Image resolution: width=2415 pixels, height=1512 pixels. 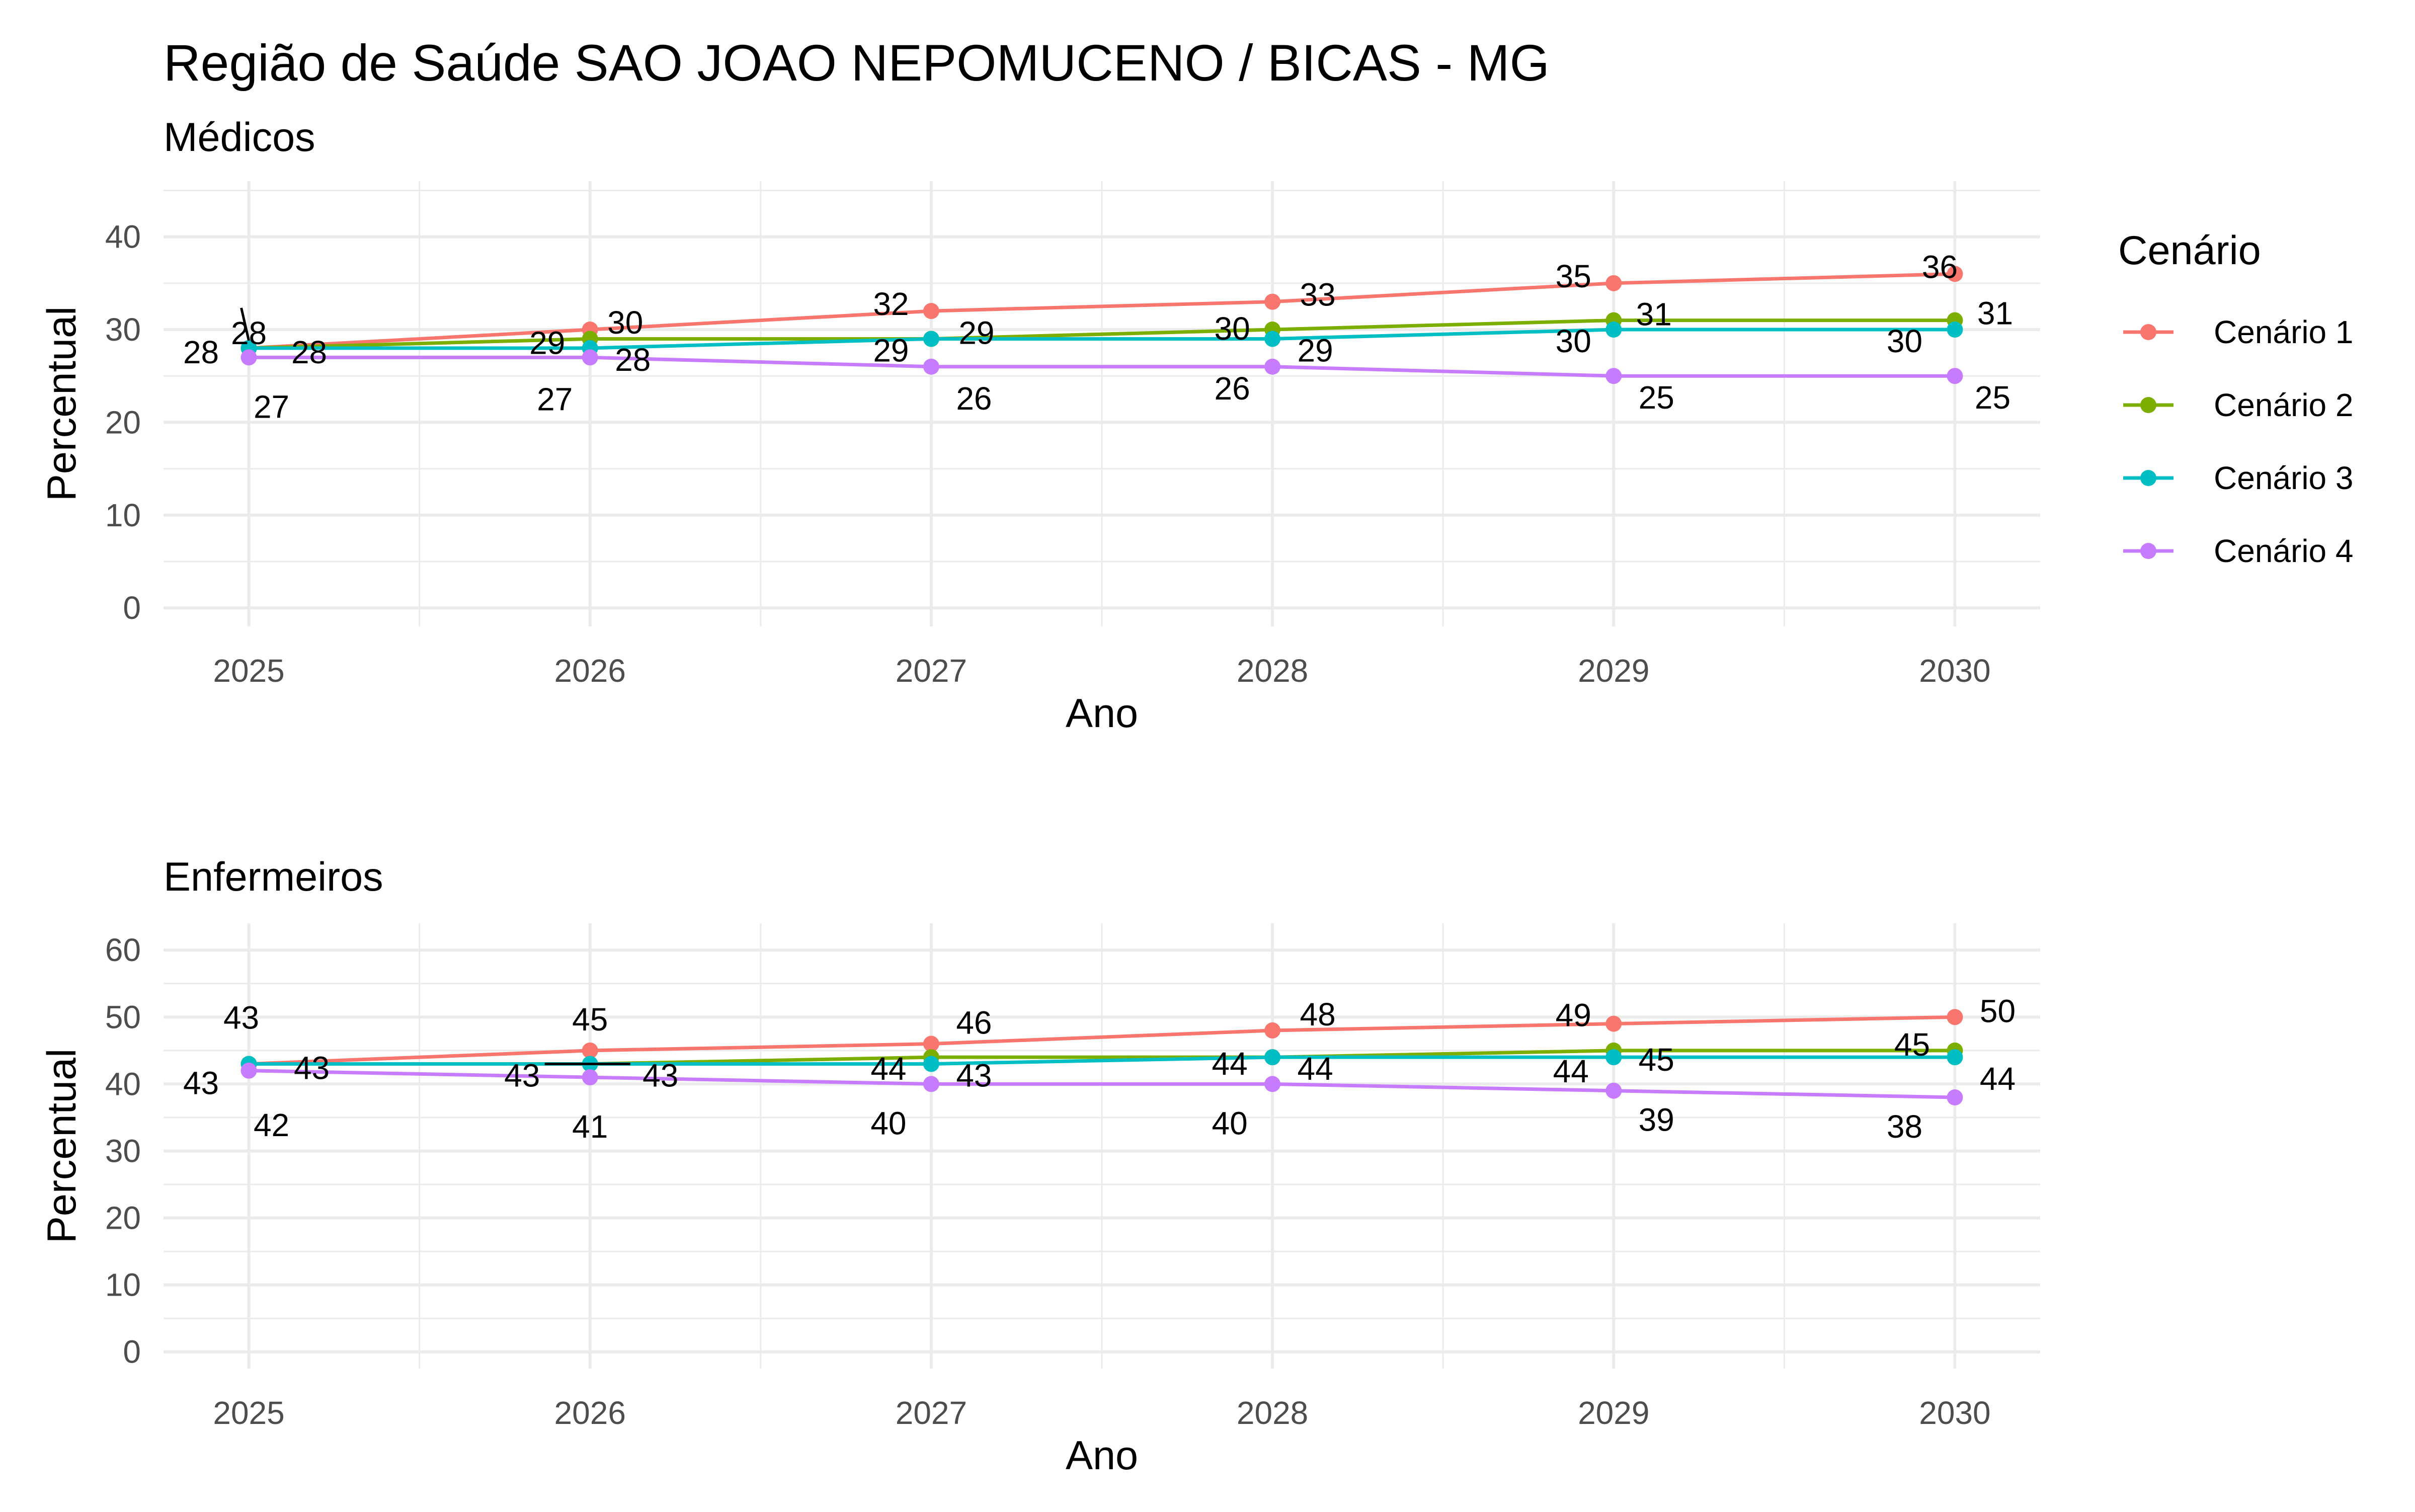 I want to click on y-axis-title: Percentual, so click(x=62, y=404).